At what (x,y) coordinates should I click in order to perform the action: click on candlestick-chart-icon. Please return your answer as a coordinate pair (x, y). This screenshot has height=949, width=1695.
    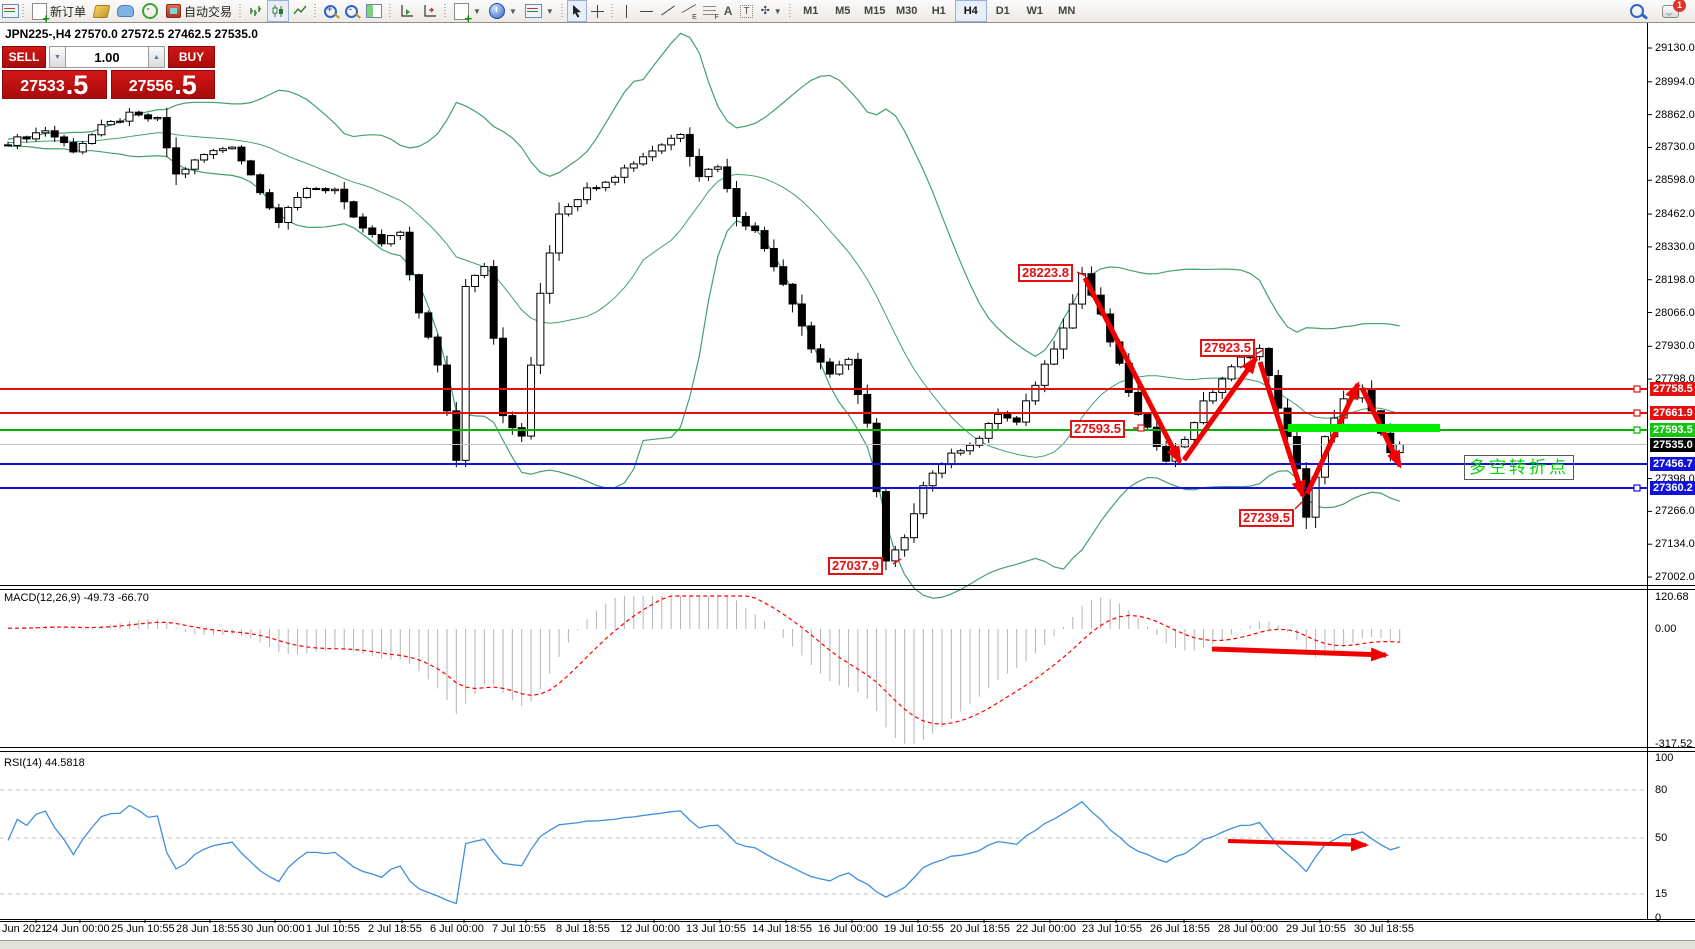
    Looking at the image, I should click on (278, 11).